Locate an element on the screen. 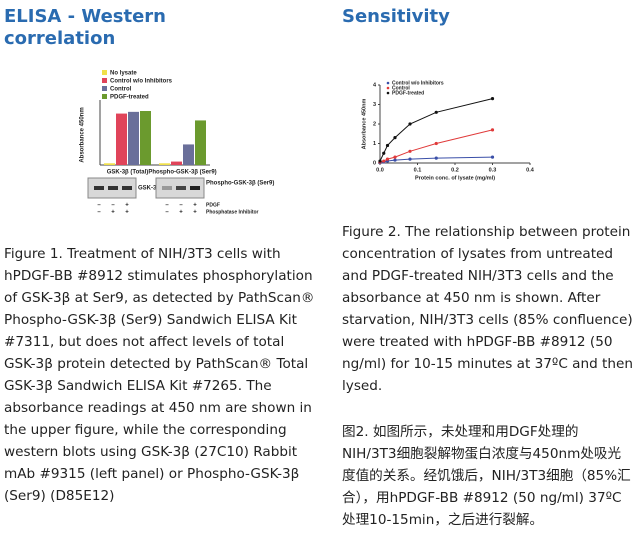  line is located at coordinates (436, 130).